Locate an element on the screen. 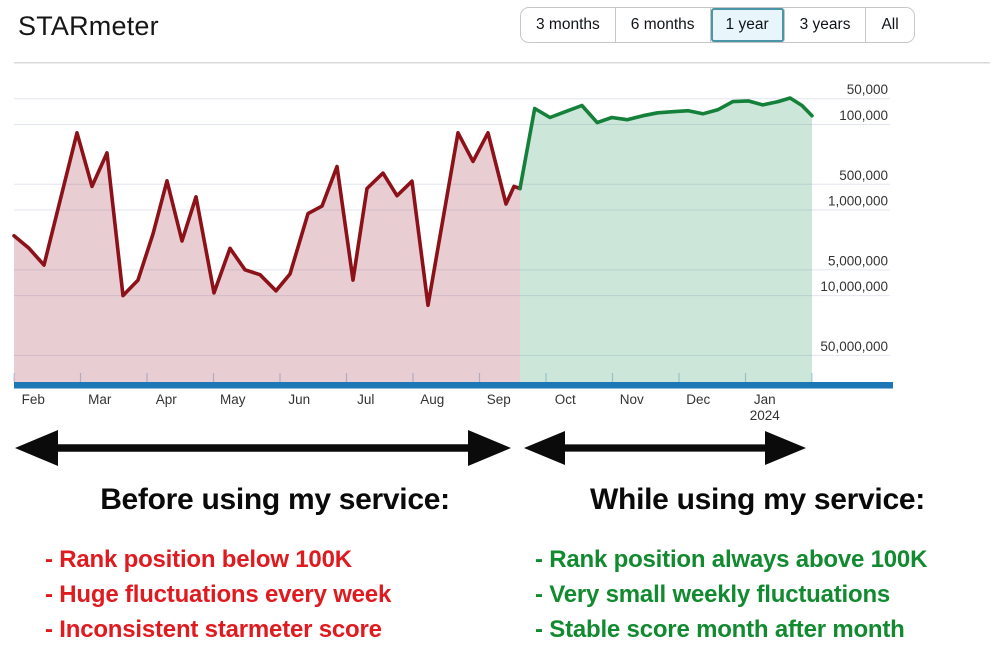 The height and width of the screenshot is (659, 1005). x-tick-year-label: 2024 is located at coordinates (765, 415).